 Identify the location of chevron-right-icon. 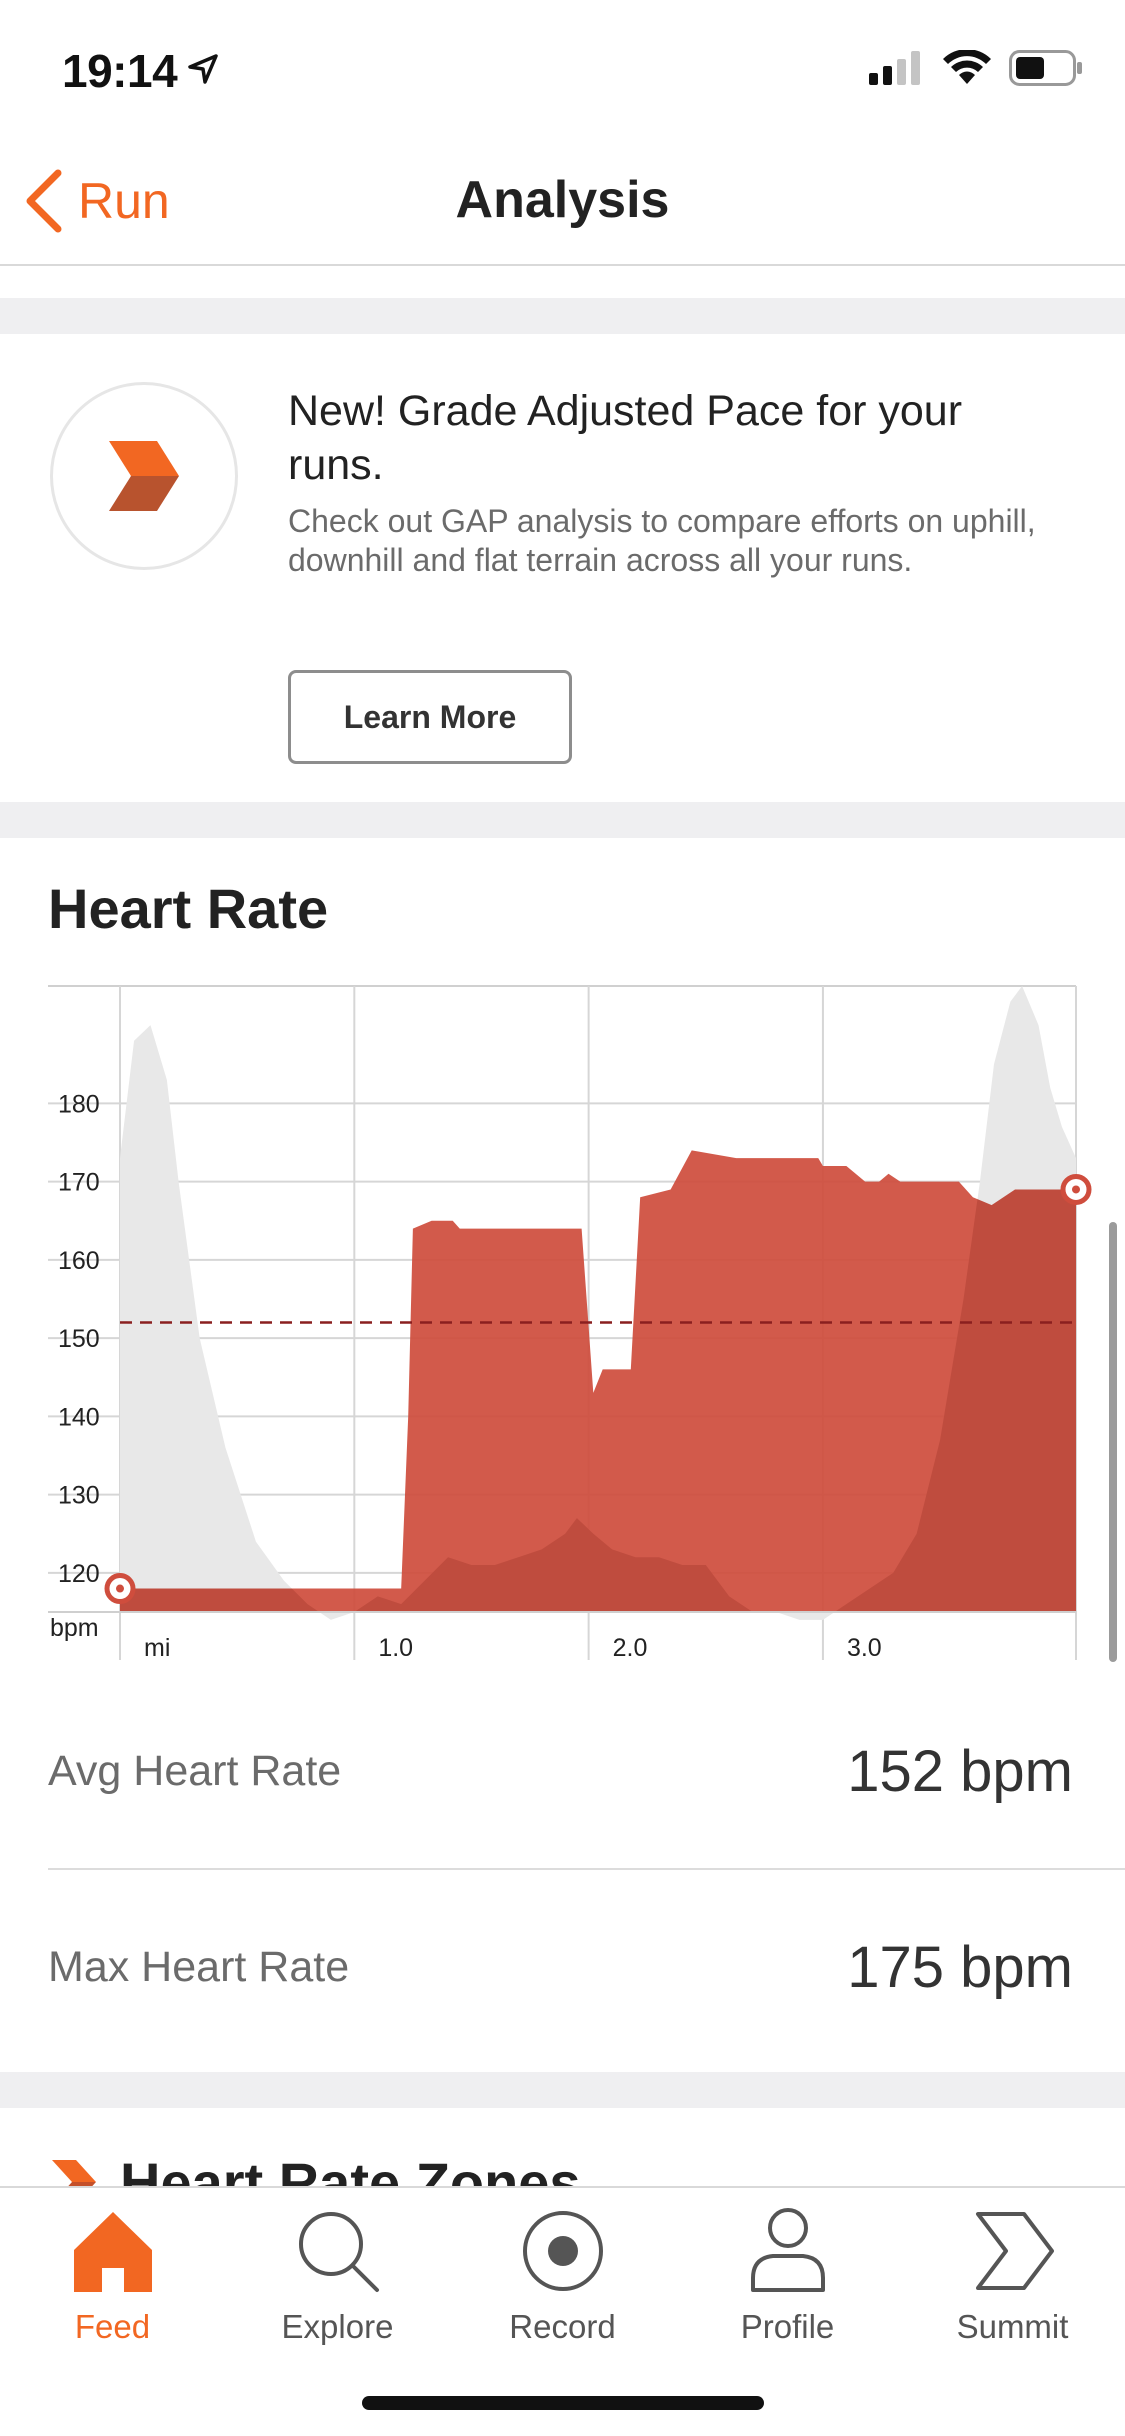
(74, 2174).